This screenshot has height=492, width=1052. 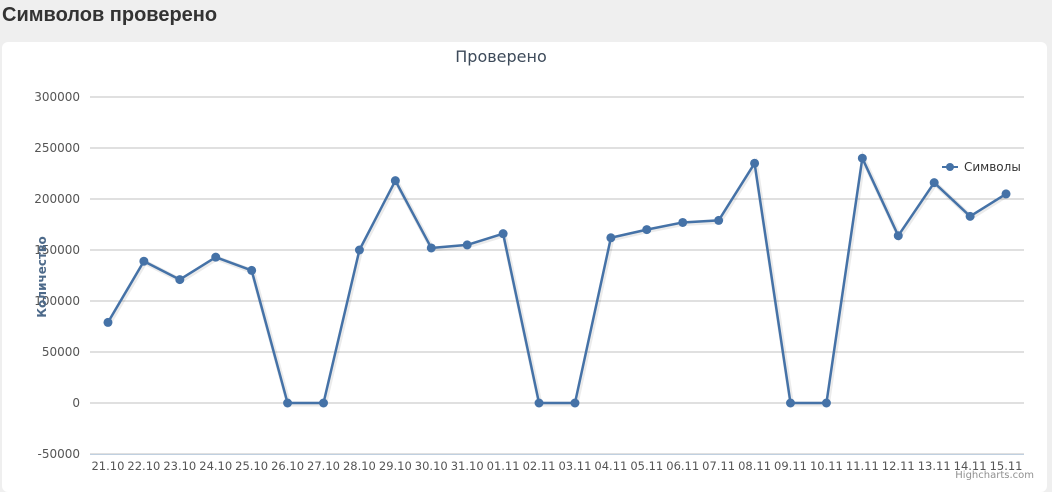 What do you see at coordinates (57, 148) in the screenshot?
I see `y-tick-label: 250000` at bounding box center [57, 148].